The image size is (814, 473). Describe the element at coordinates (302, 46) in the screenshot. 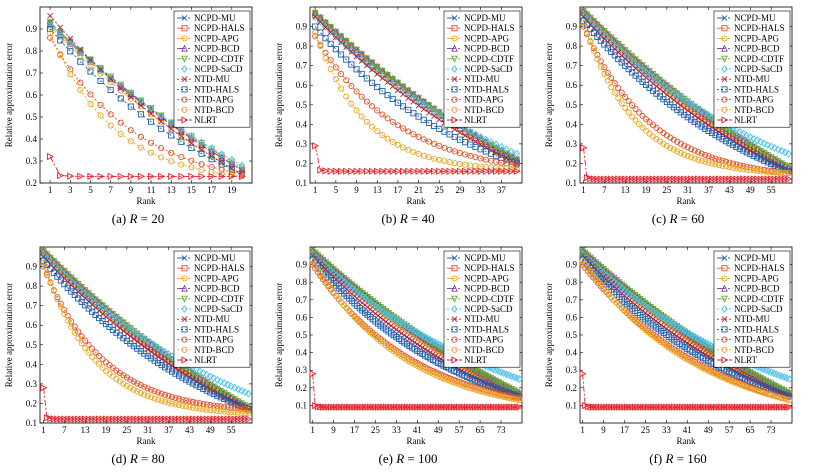

I see `y-tick-label: 0.8` at that location.